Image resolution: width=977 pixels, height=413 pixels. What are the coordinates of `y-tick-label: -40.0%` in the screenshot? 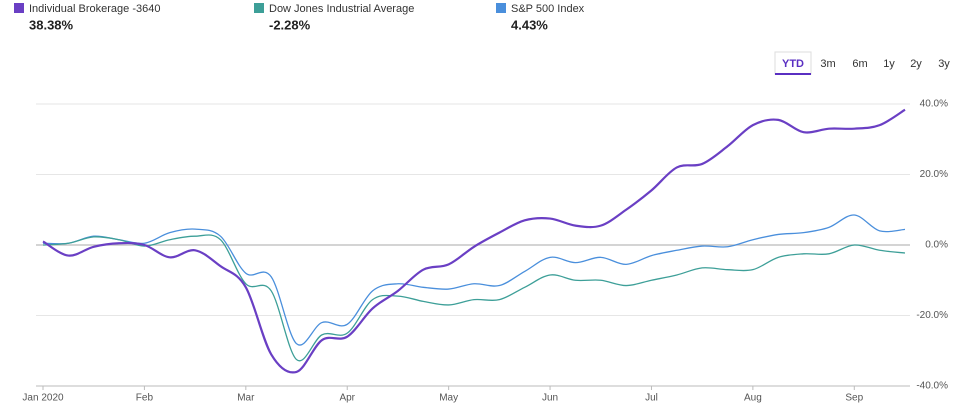 It's located at (932, 386).